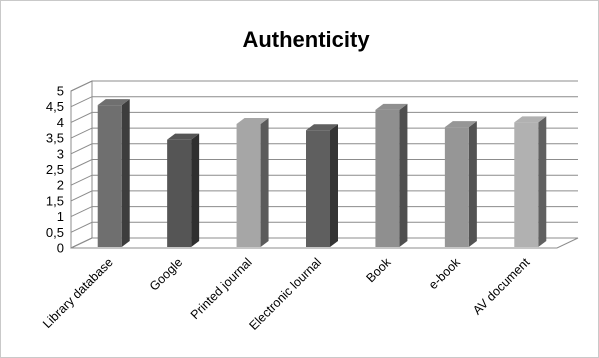 The height and width of the screenshot is (358, 599). I want to click on y-tick-label: 2,5, so click(55, 169).